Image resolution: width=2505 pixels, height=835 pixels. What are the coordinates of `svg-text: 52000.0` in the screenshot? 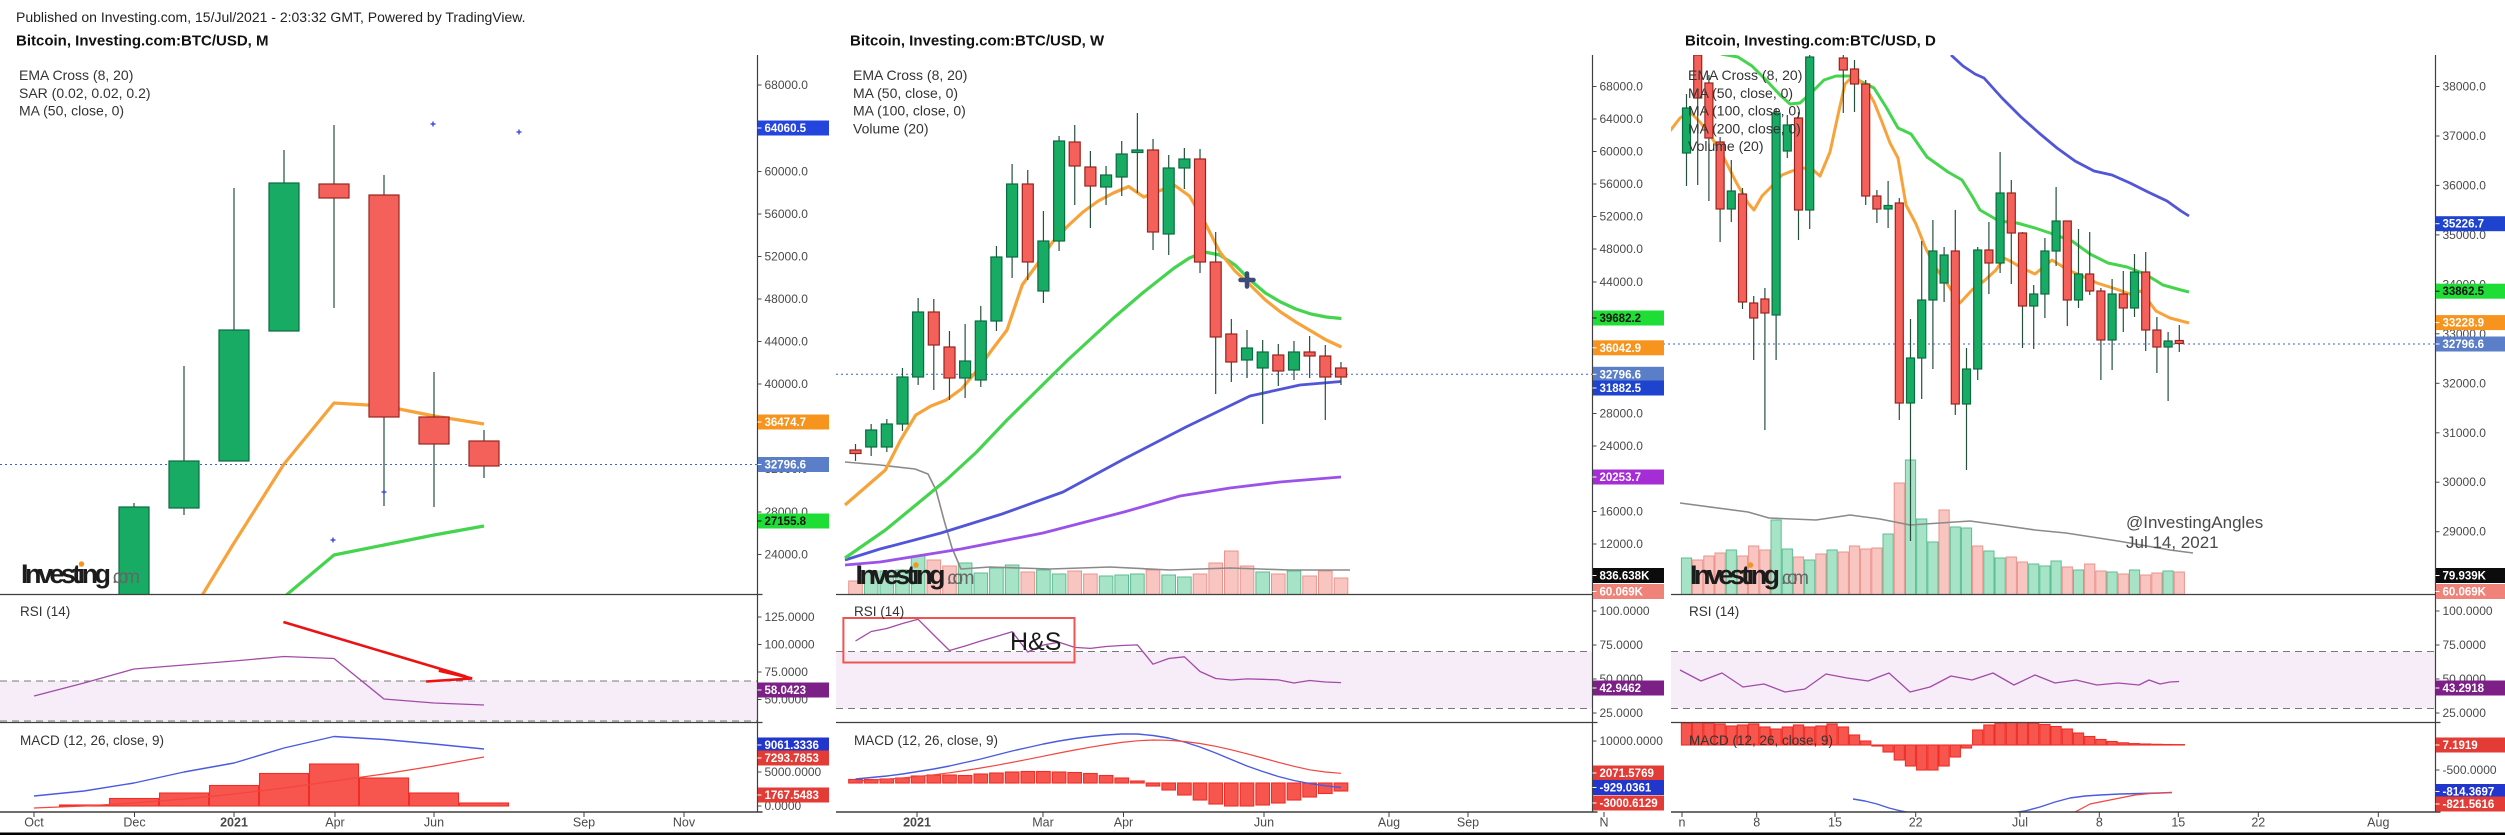 It's located at (1622, 217).